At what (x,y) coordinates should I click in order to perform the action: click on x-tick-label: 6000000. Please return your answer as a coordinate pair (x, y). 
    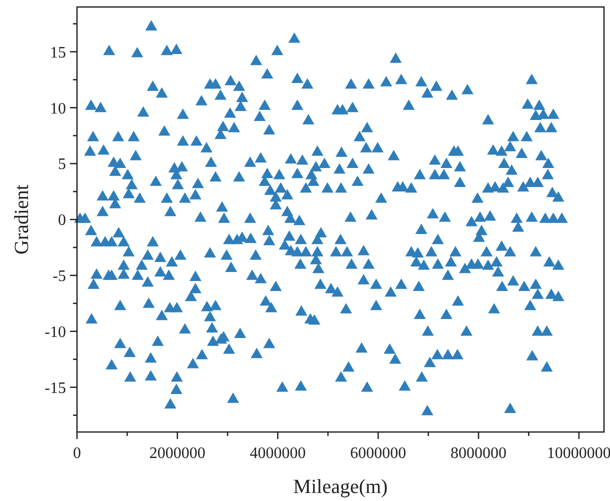
    Looking at the image, I should click on (378, 453).